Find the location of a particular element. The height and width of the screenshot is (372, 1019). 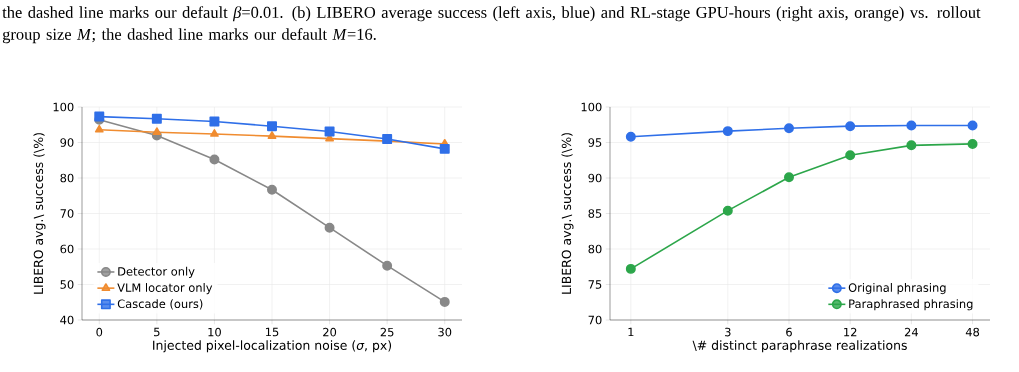

x-tick-label: 12 is located at coordinates (850, 332).